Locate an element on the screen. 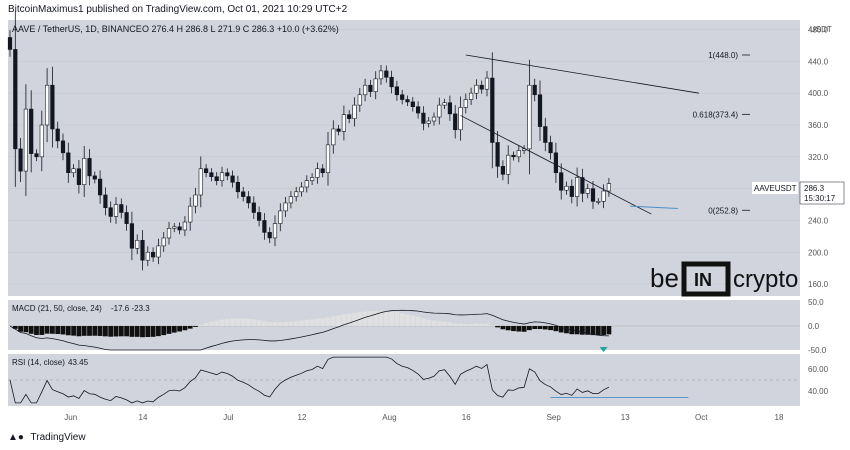 The height and width of the screenshot is (450, 850). x-tick-label: Aug is located at coordinates (389, 417).